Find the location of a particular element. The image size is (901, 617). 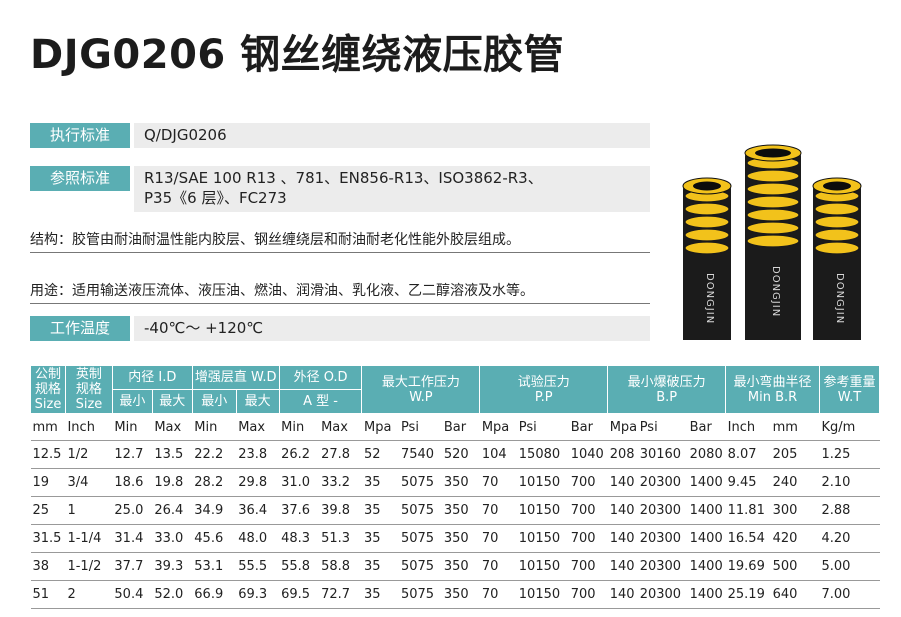

table-cell: 30160 is located at coordinates (662, 454).